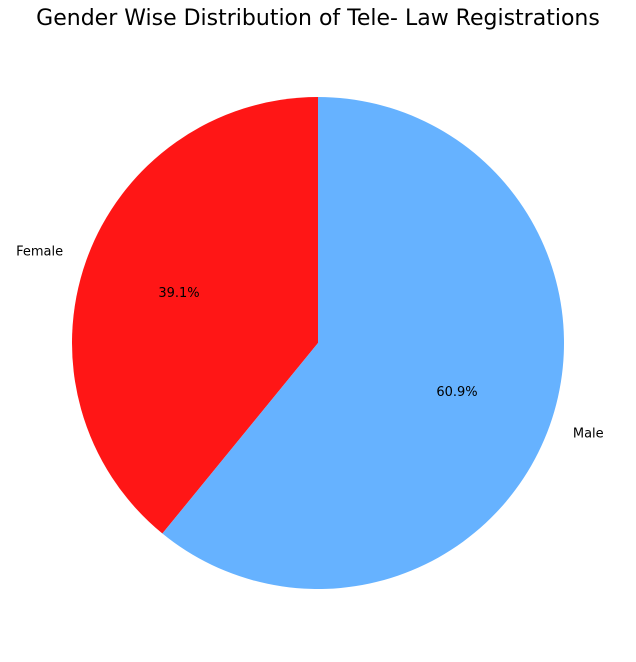 Image resolution: width=636 pixels, height=662 pixels. Describe the element at coordinates (456, 392) in the screenshot. I see `slice-value-male: 60.9%` at that location.